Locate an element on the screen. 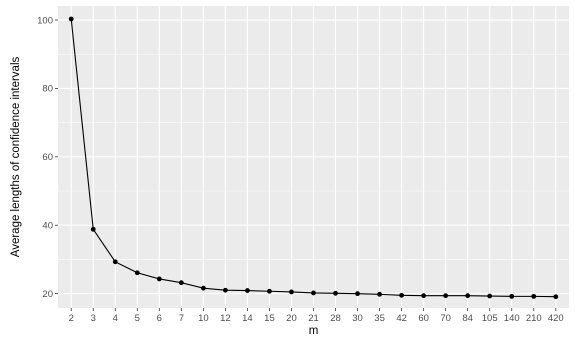 This screenshot has height=338, width=575. x-tick-label: 20 is located at coordinates (291, 318).